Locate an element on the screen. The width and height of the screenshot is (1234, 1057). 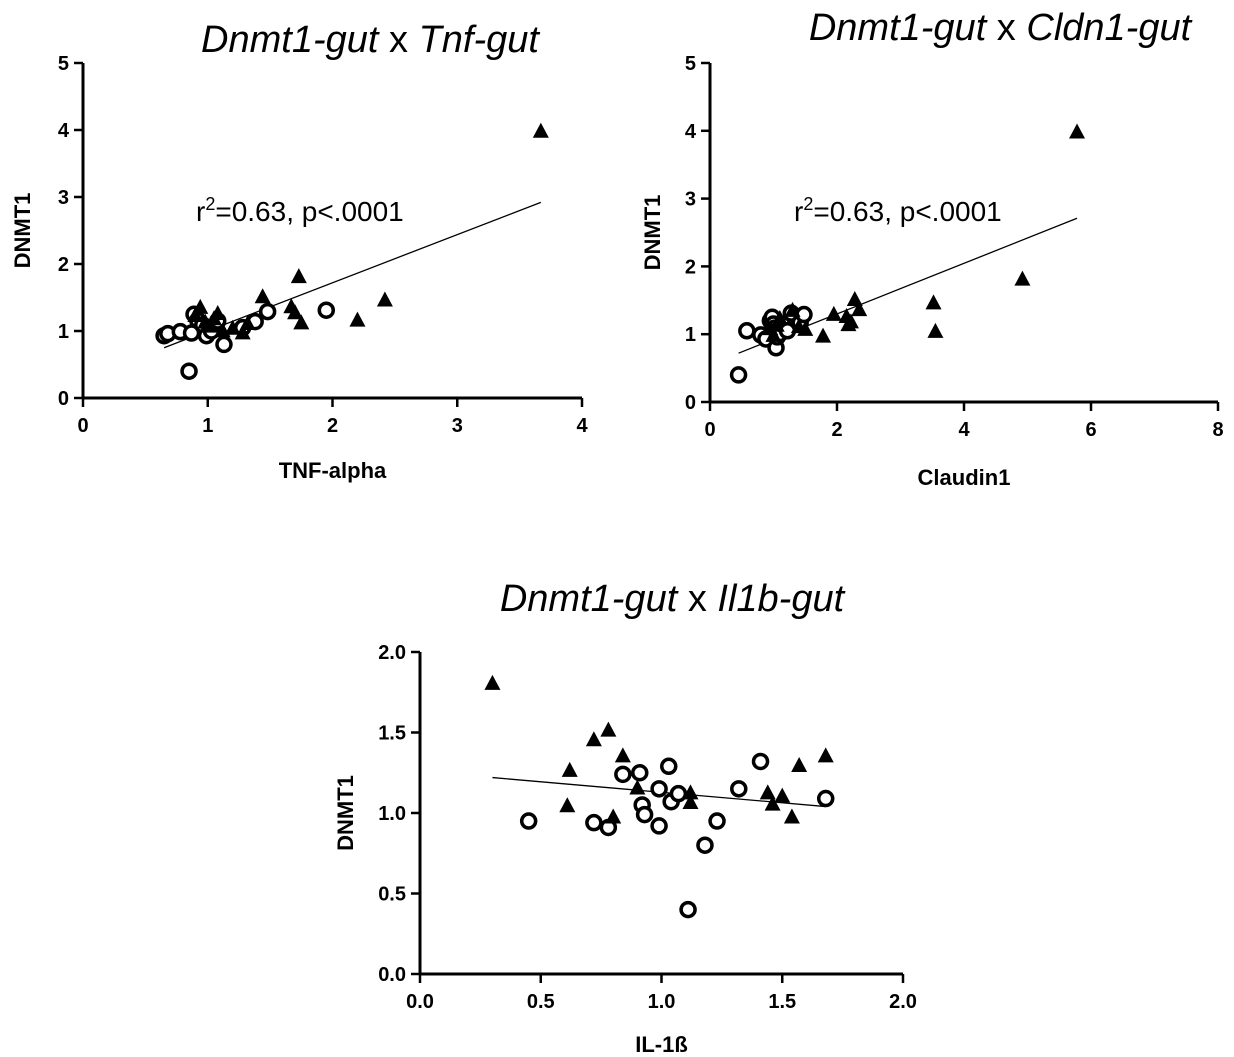
chart-title: Dnmt1-gut x Il1b-gut is located at coordinates (673, 599).